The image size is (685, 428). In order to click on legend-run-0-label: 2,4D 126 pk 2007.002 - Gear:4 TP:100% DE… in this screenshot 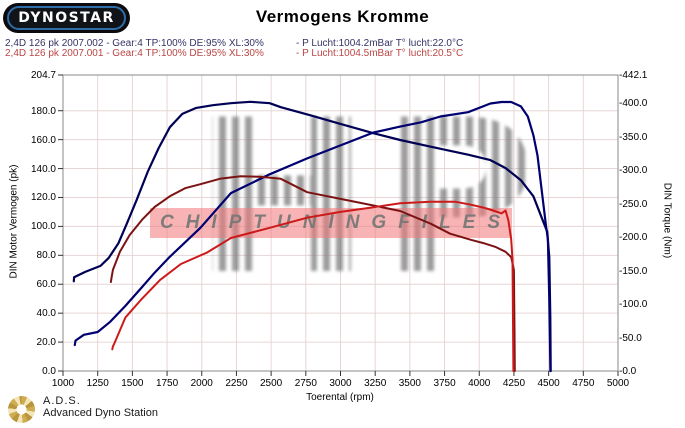, I will do `click(134, 43)`.